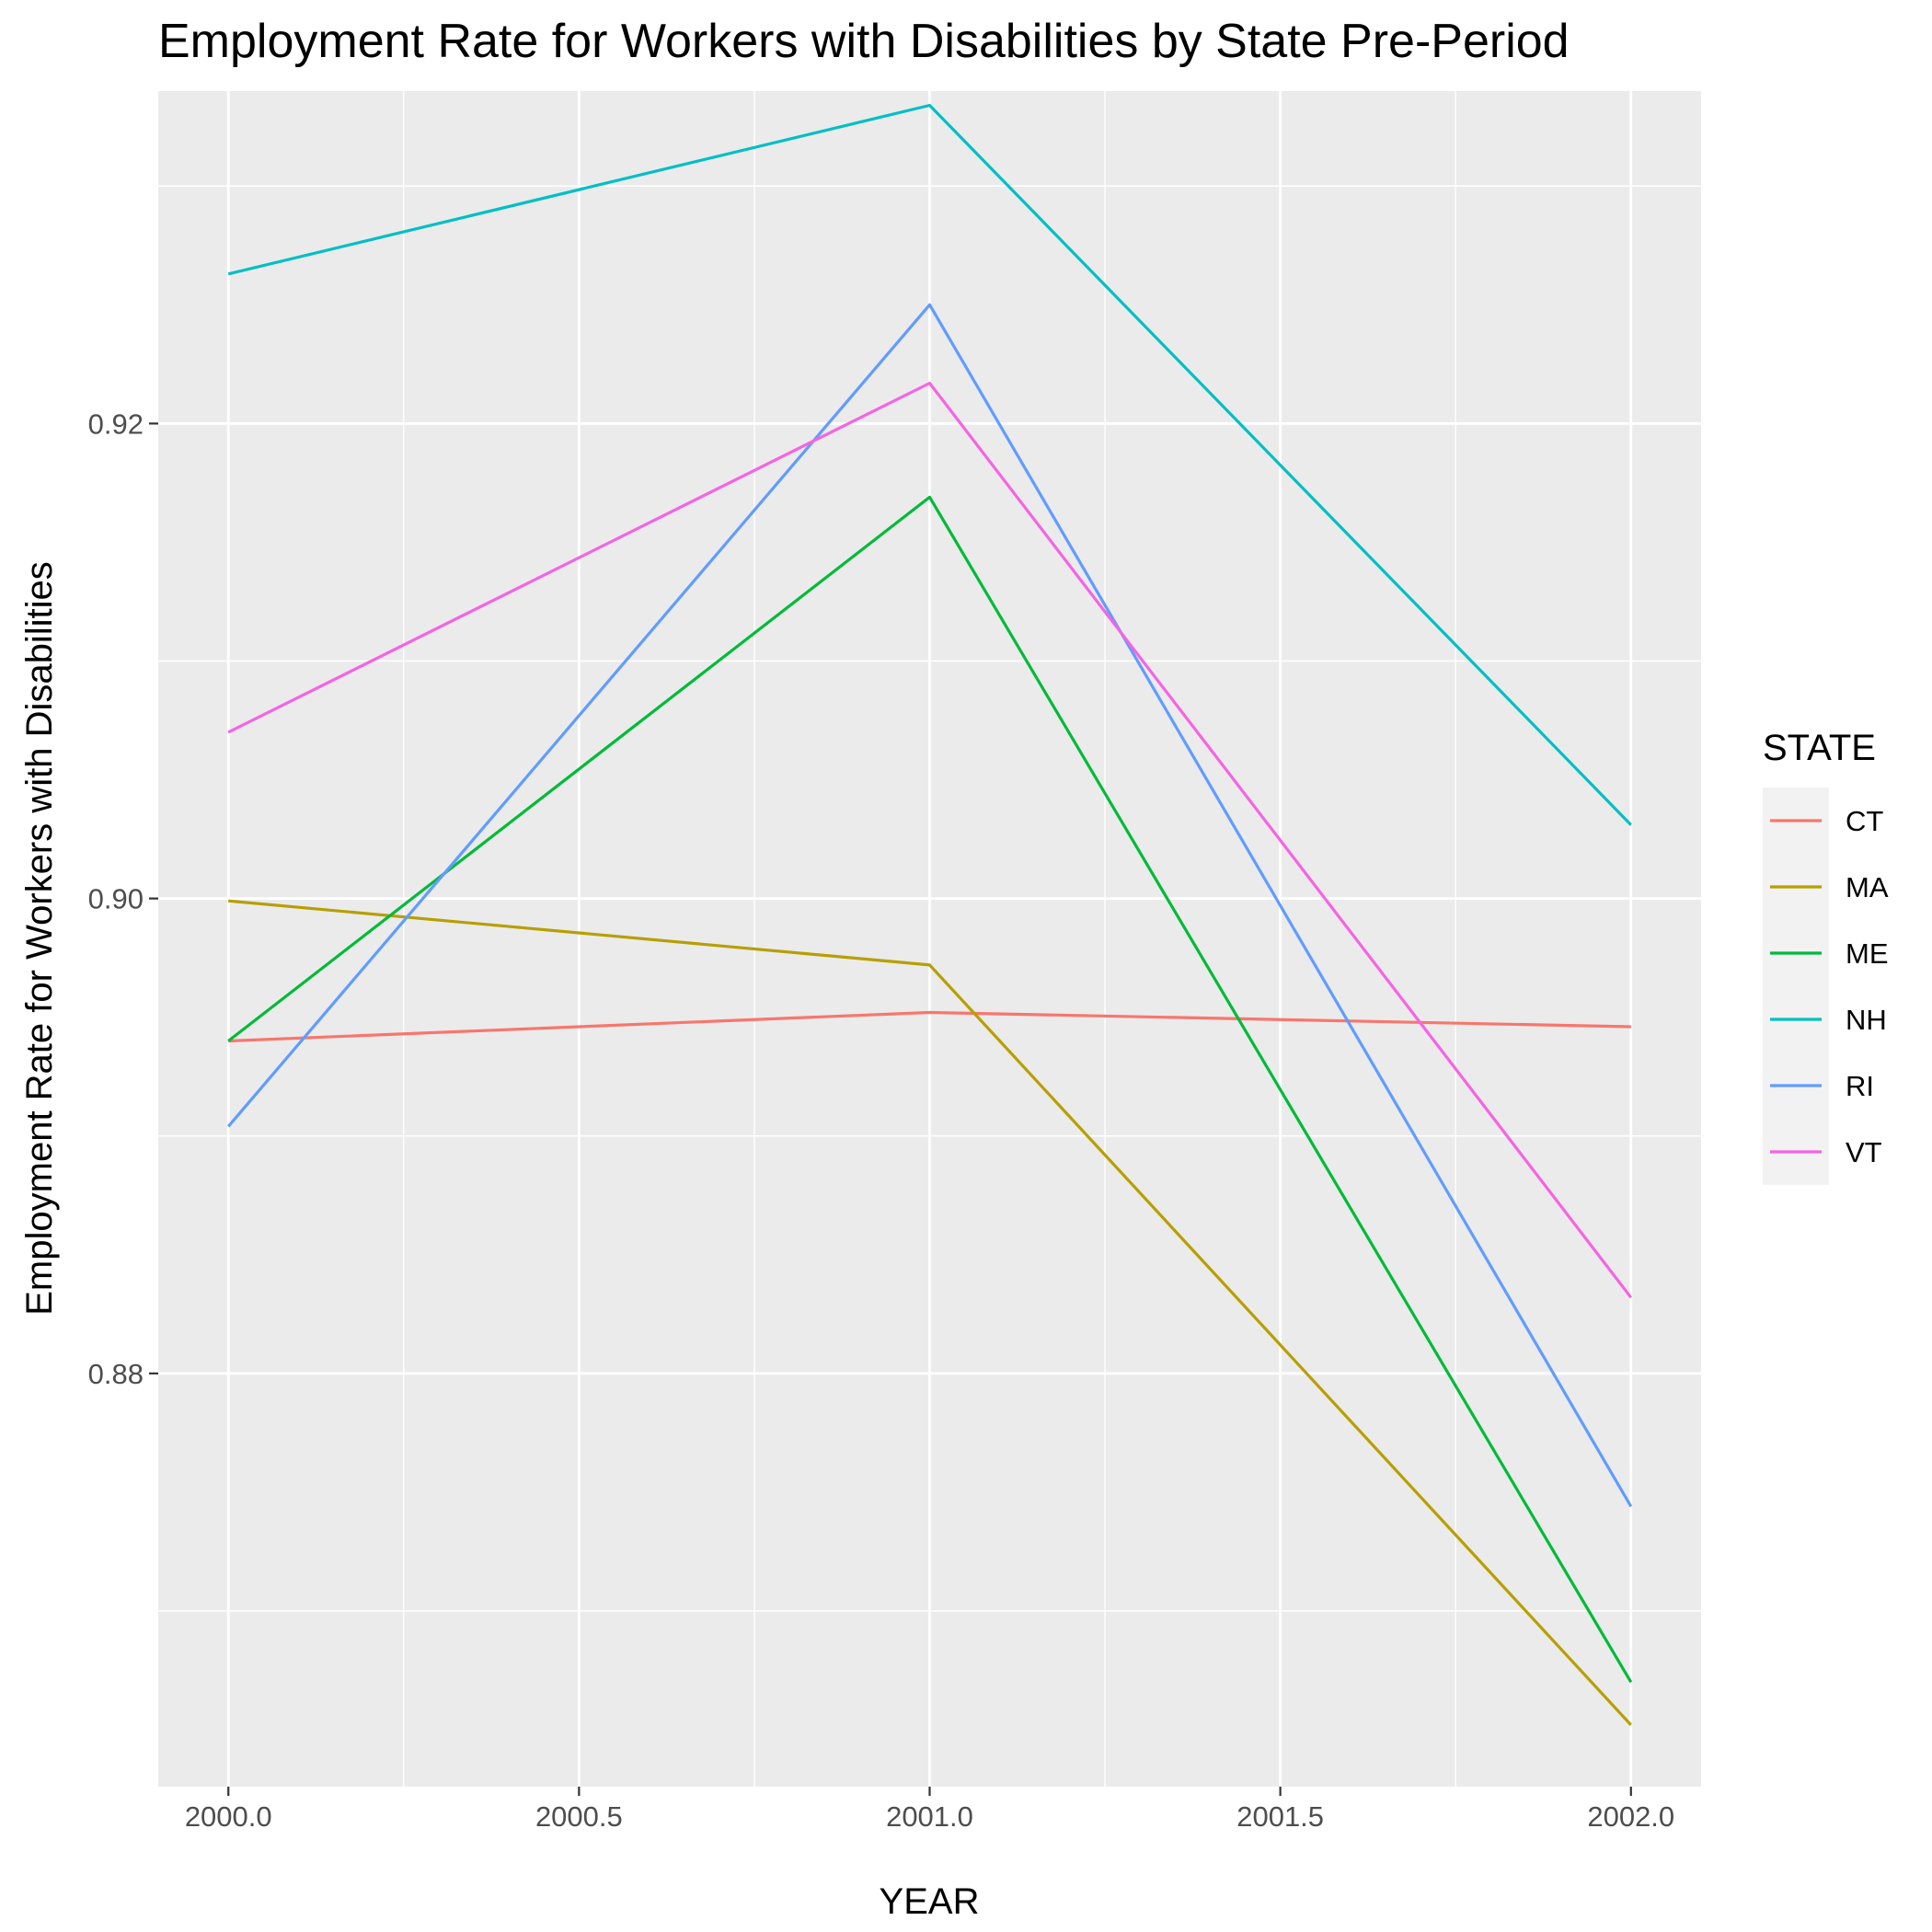 The image size is (1932, 1932). What do you see at coordinates (1864, 1152) in the screenshot?
I see `legend-label-vt: VT` at bounding box center [1864, 1152].